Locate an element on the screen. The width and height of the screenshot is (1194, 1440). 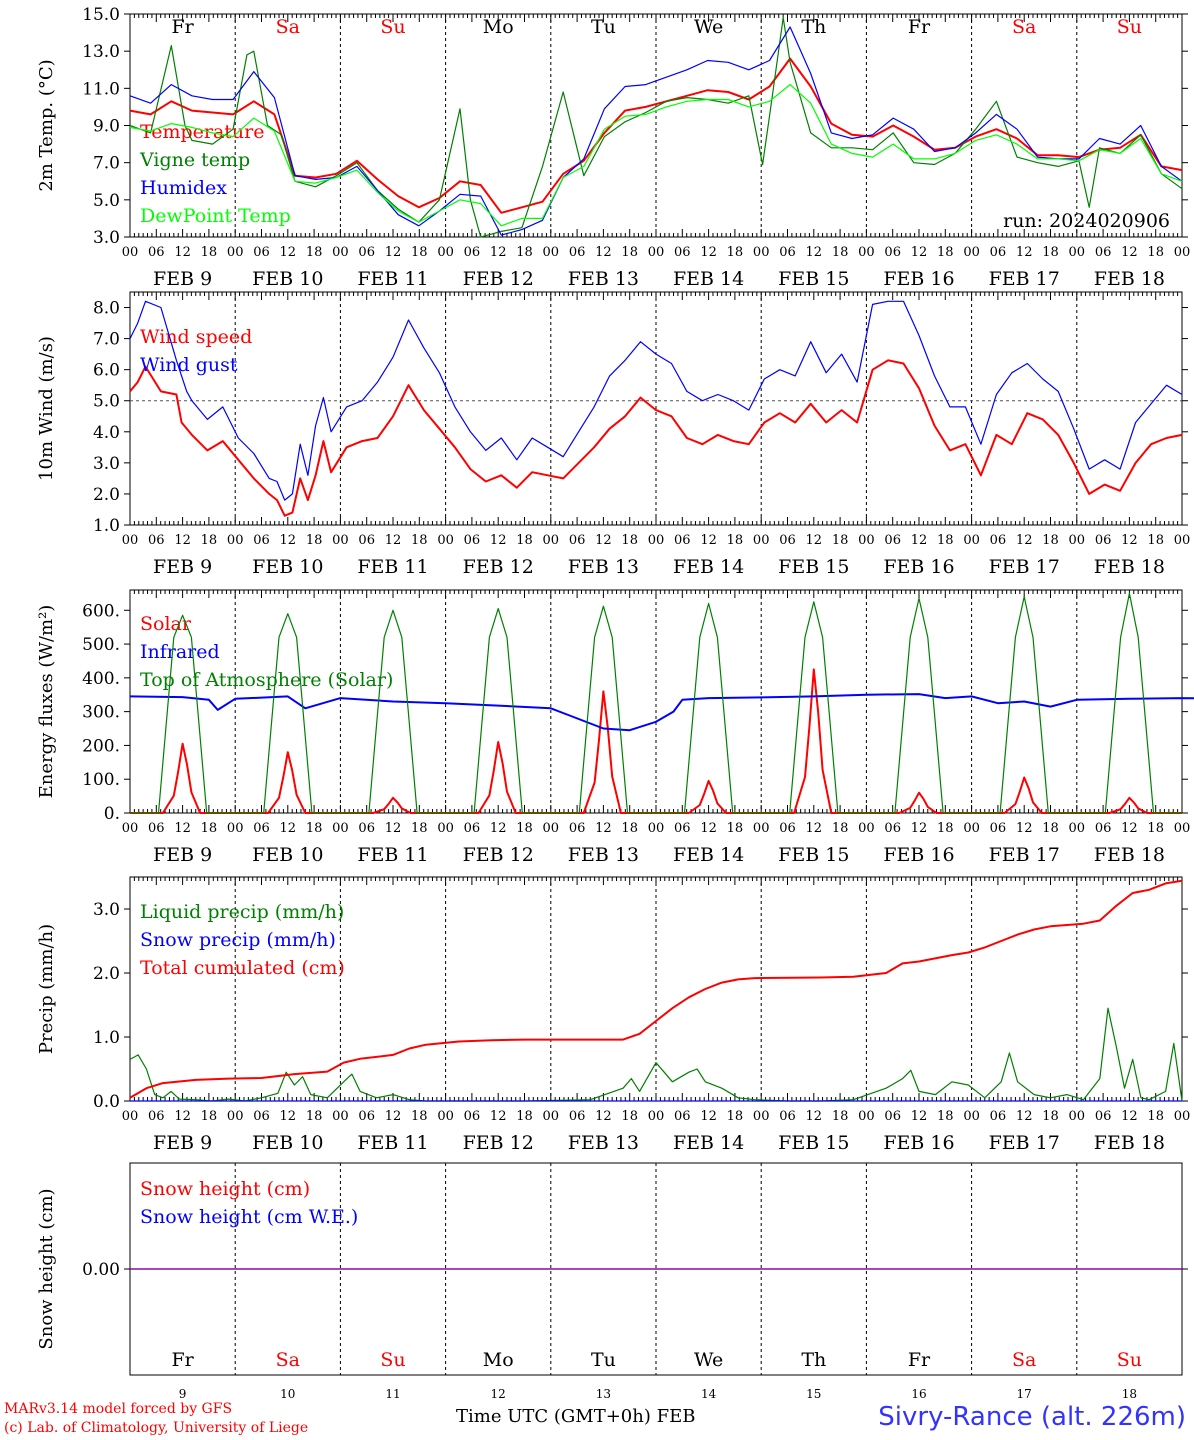
day-name-bottom: We is located at coordinates (708, 1360).